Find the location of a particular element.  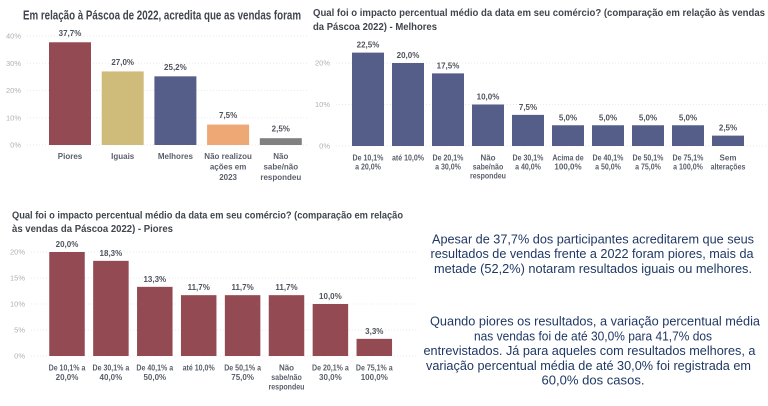

svg-text: a 100,0% is located at coordinates (688, 167).